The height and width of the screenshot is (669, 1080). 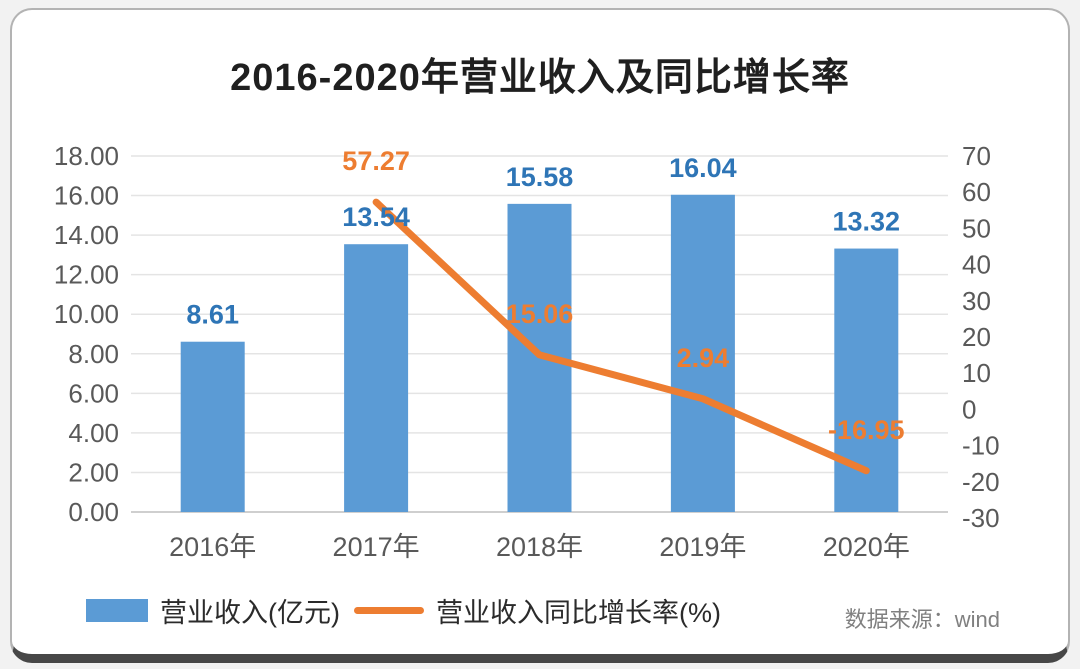 I want to click on y-axis-tick-left: 0.00, so click(x=93, y=512).